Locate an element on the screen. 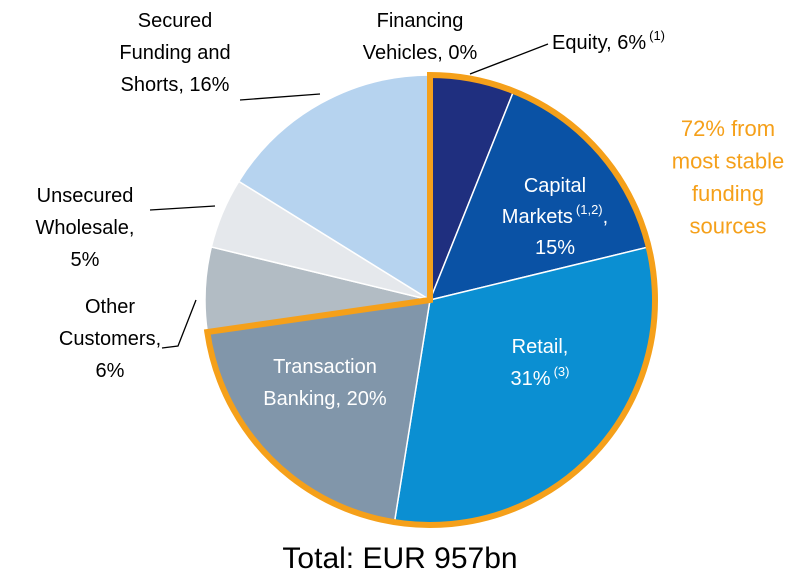  label-text: Secured is located at coordinates (175, 21).